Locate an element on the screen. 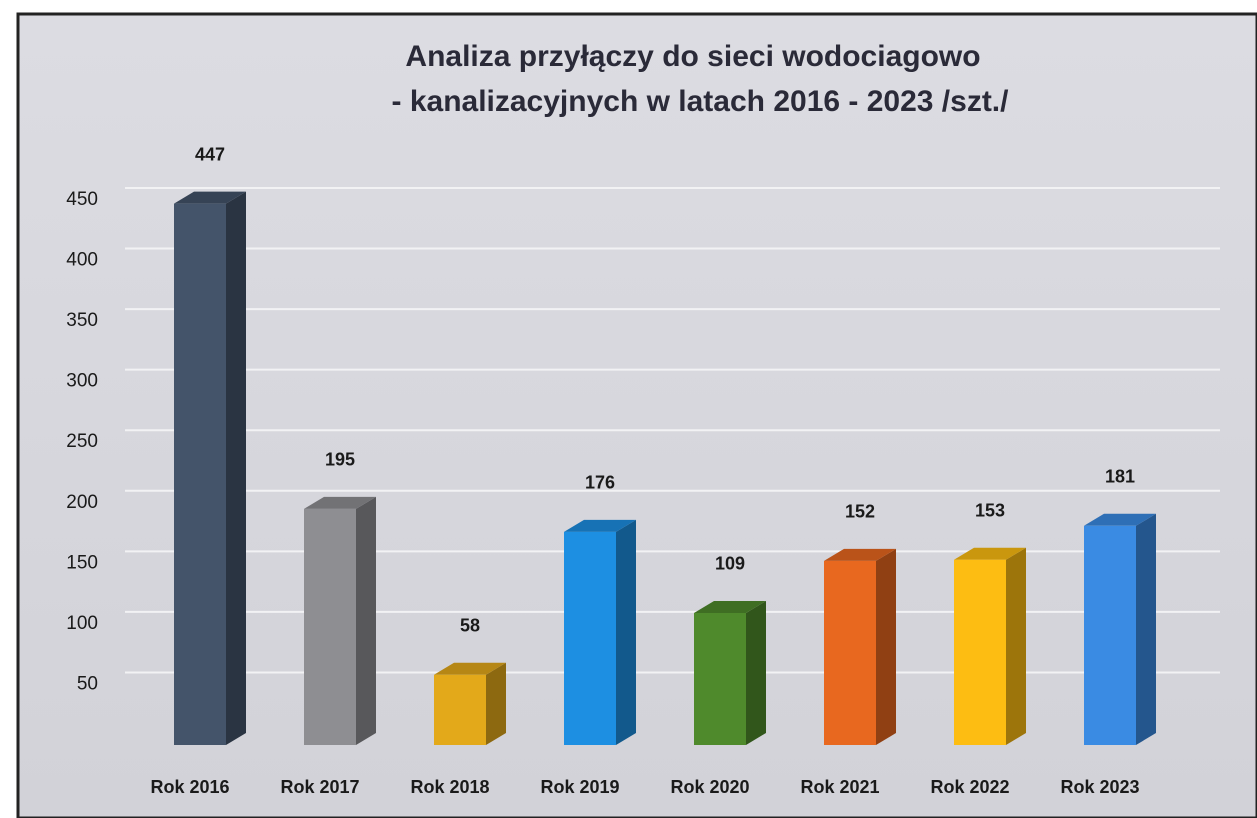  data-label: 58 is located at coordinates (470, 626).